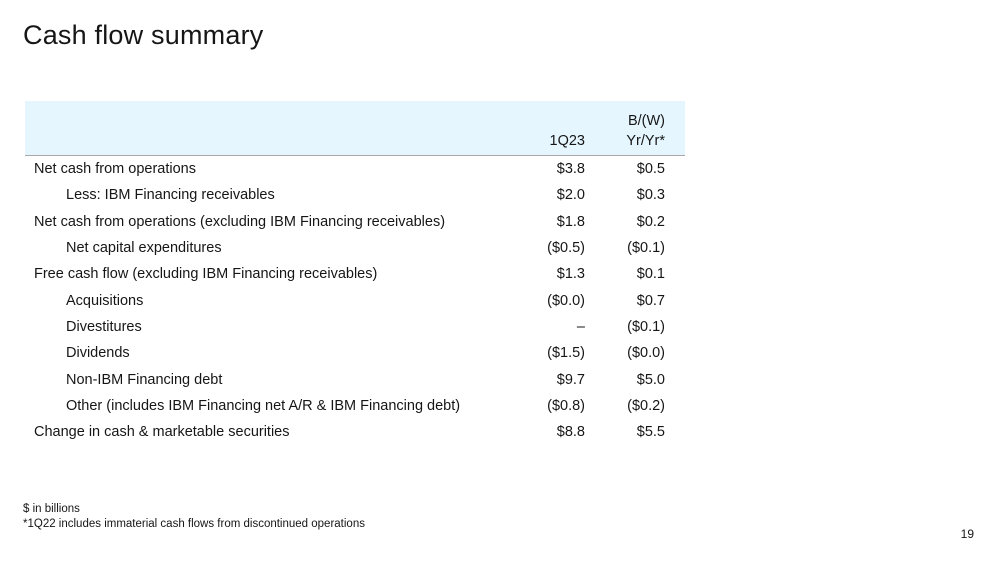 The width and height of the screenshot is (999, 562). Describe the element at coordinates (143, 35) in the screenshot. I see `page-title: Cash flow summary` at that location.